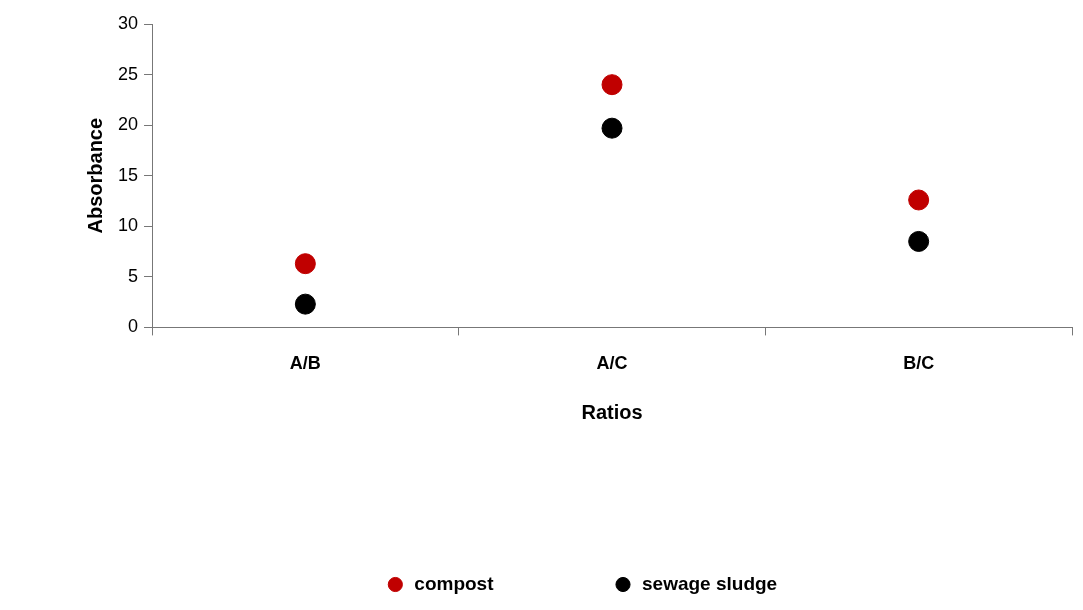  What do you see at coordinates (305, 363) in the screenshot?
I see `x-tick-label: A/B` at bounding box center [305, 363].